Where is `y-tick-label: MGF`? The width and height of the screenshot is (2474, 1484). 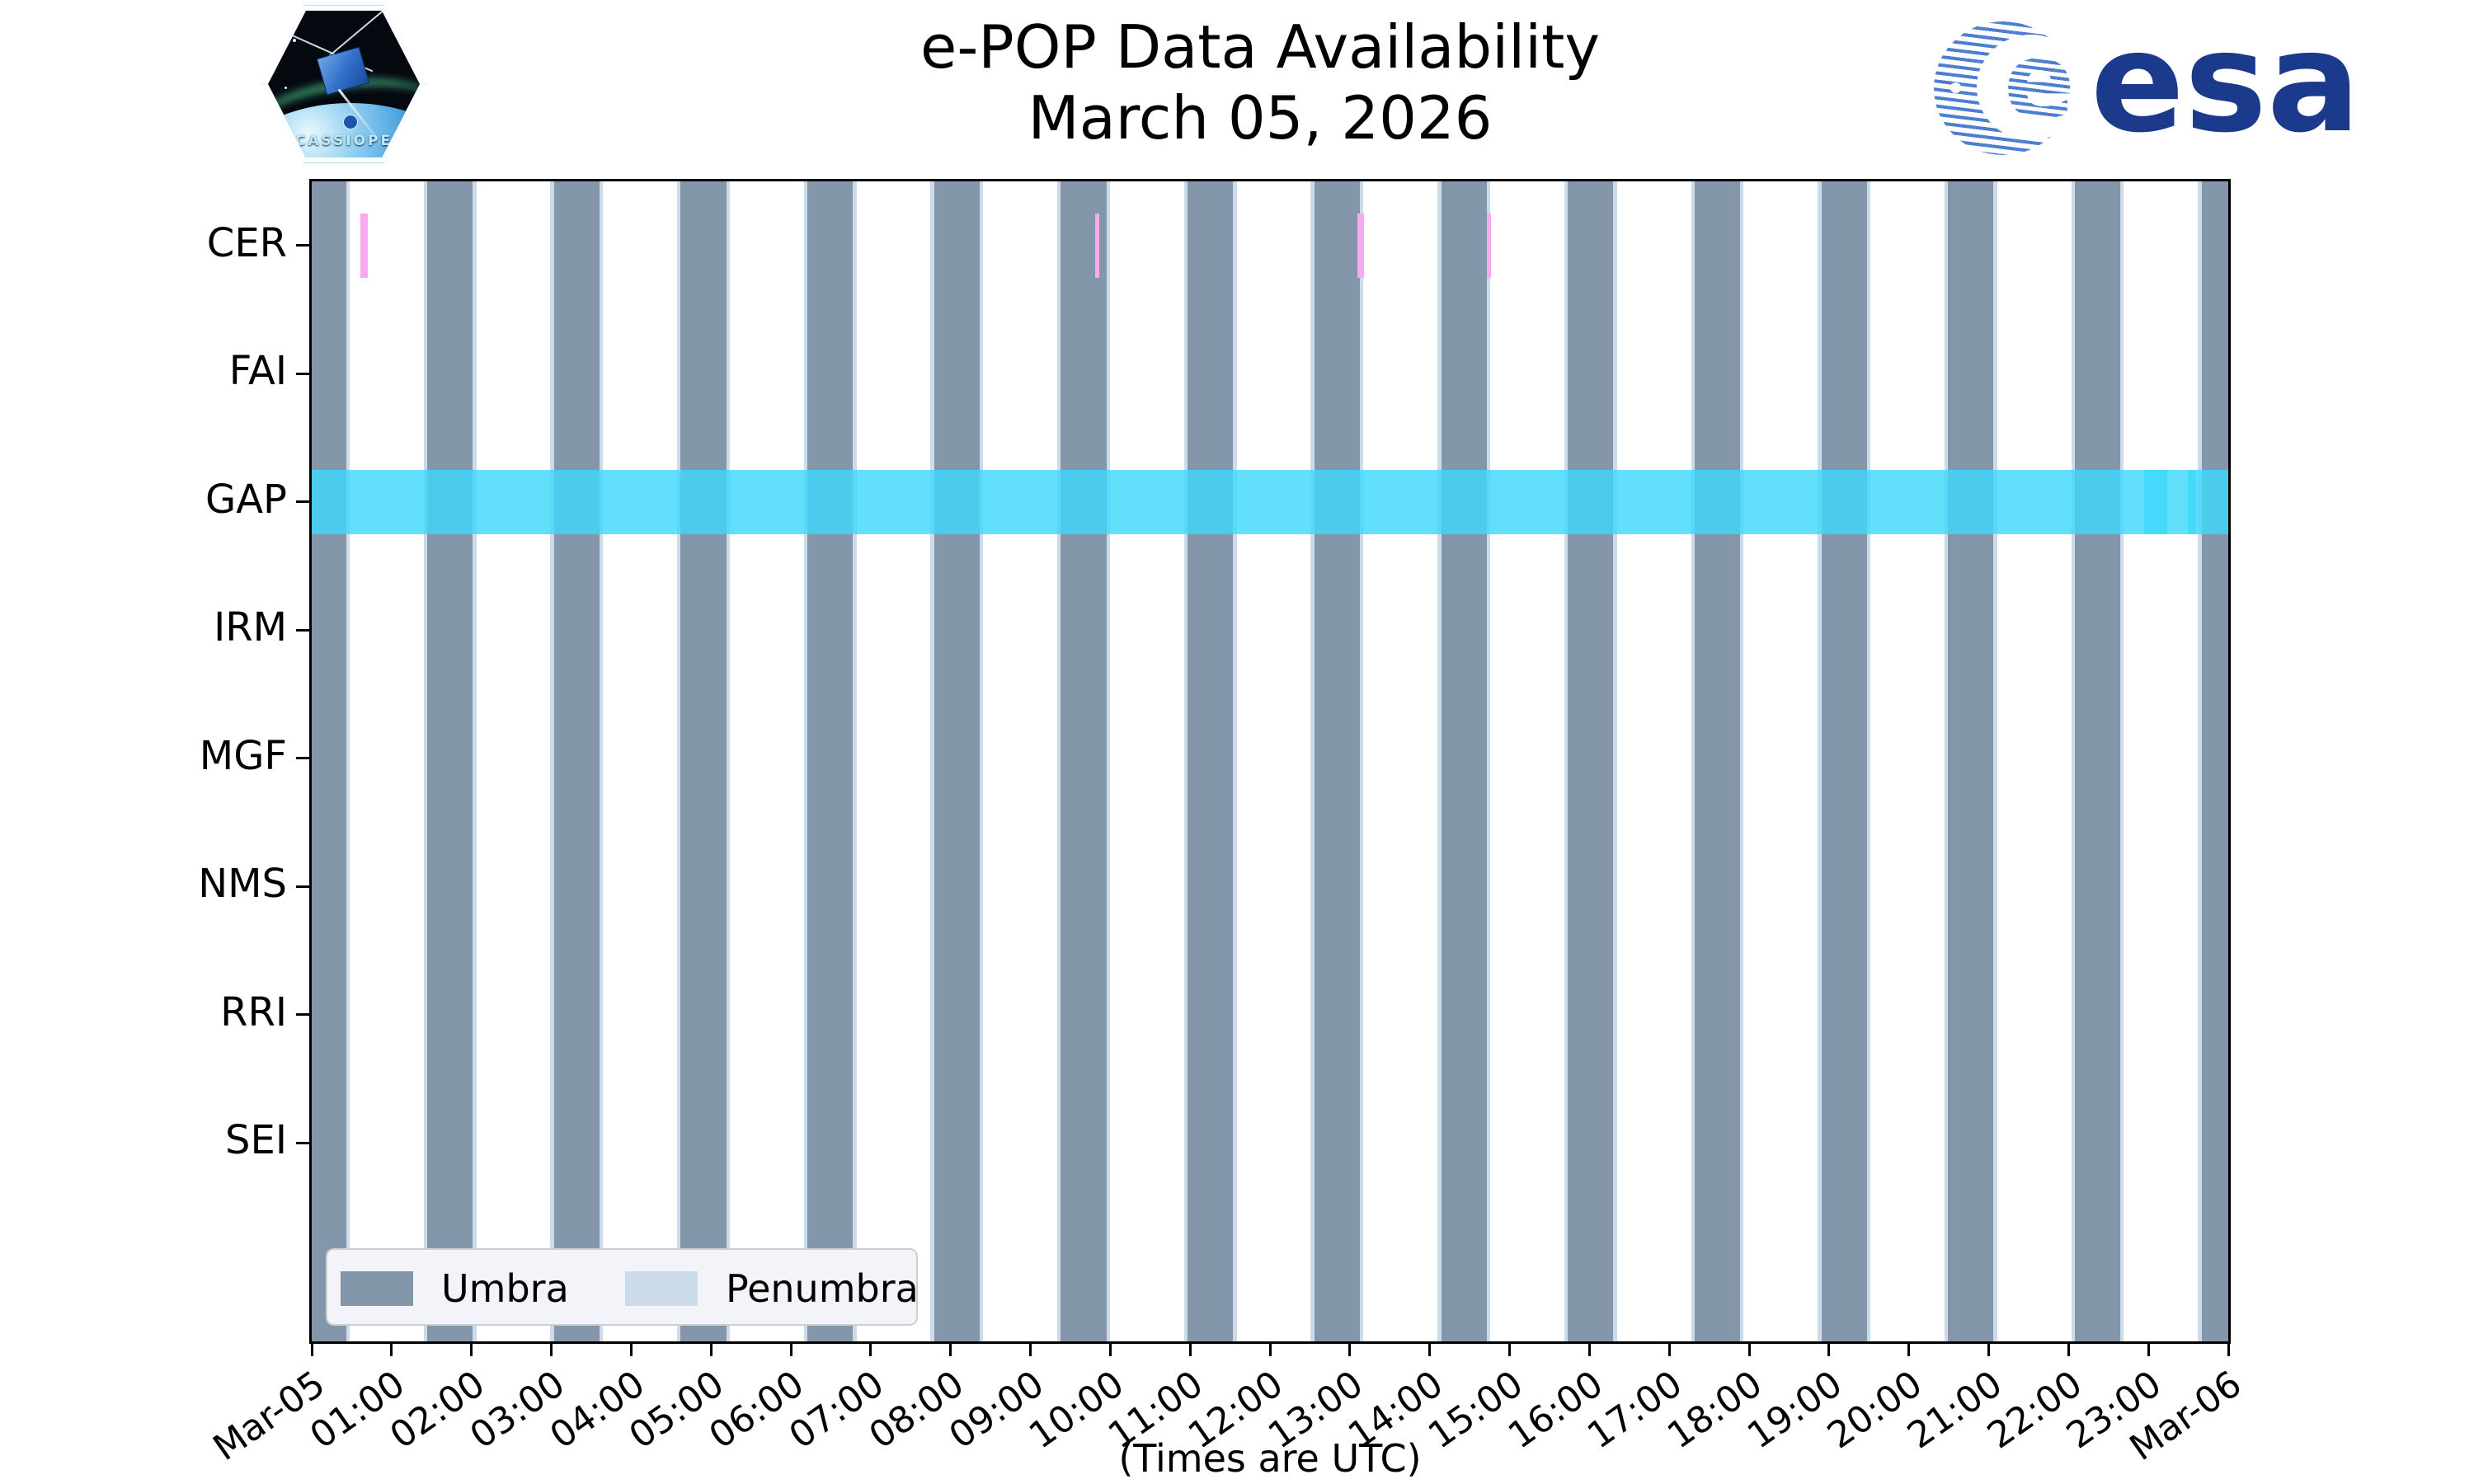
y-tick-label: MGF is located at coordinates (243, 755).